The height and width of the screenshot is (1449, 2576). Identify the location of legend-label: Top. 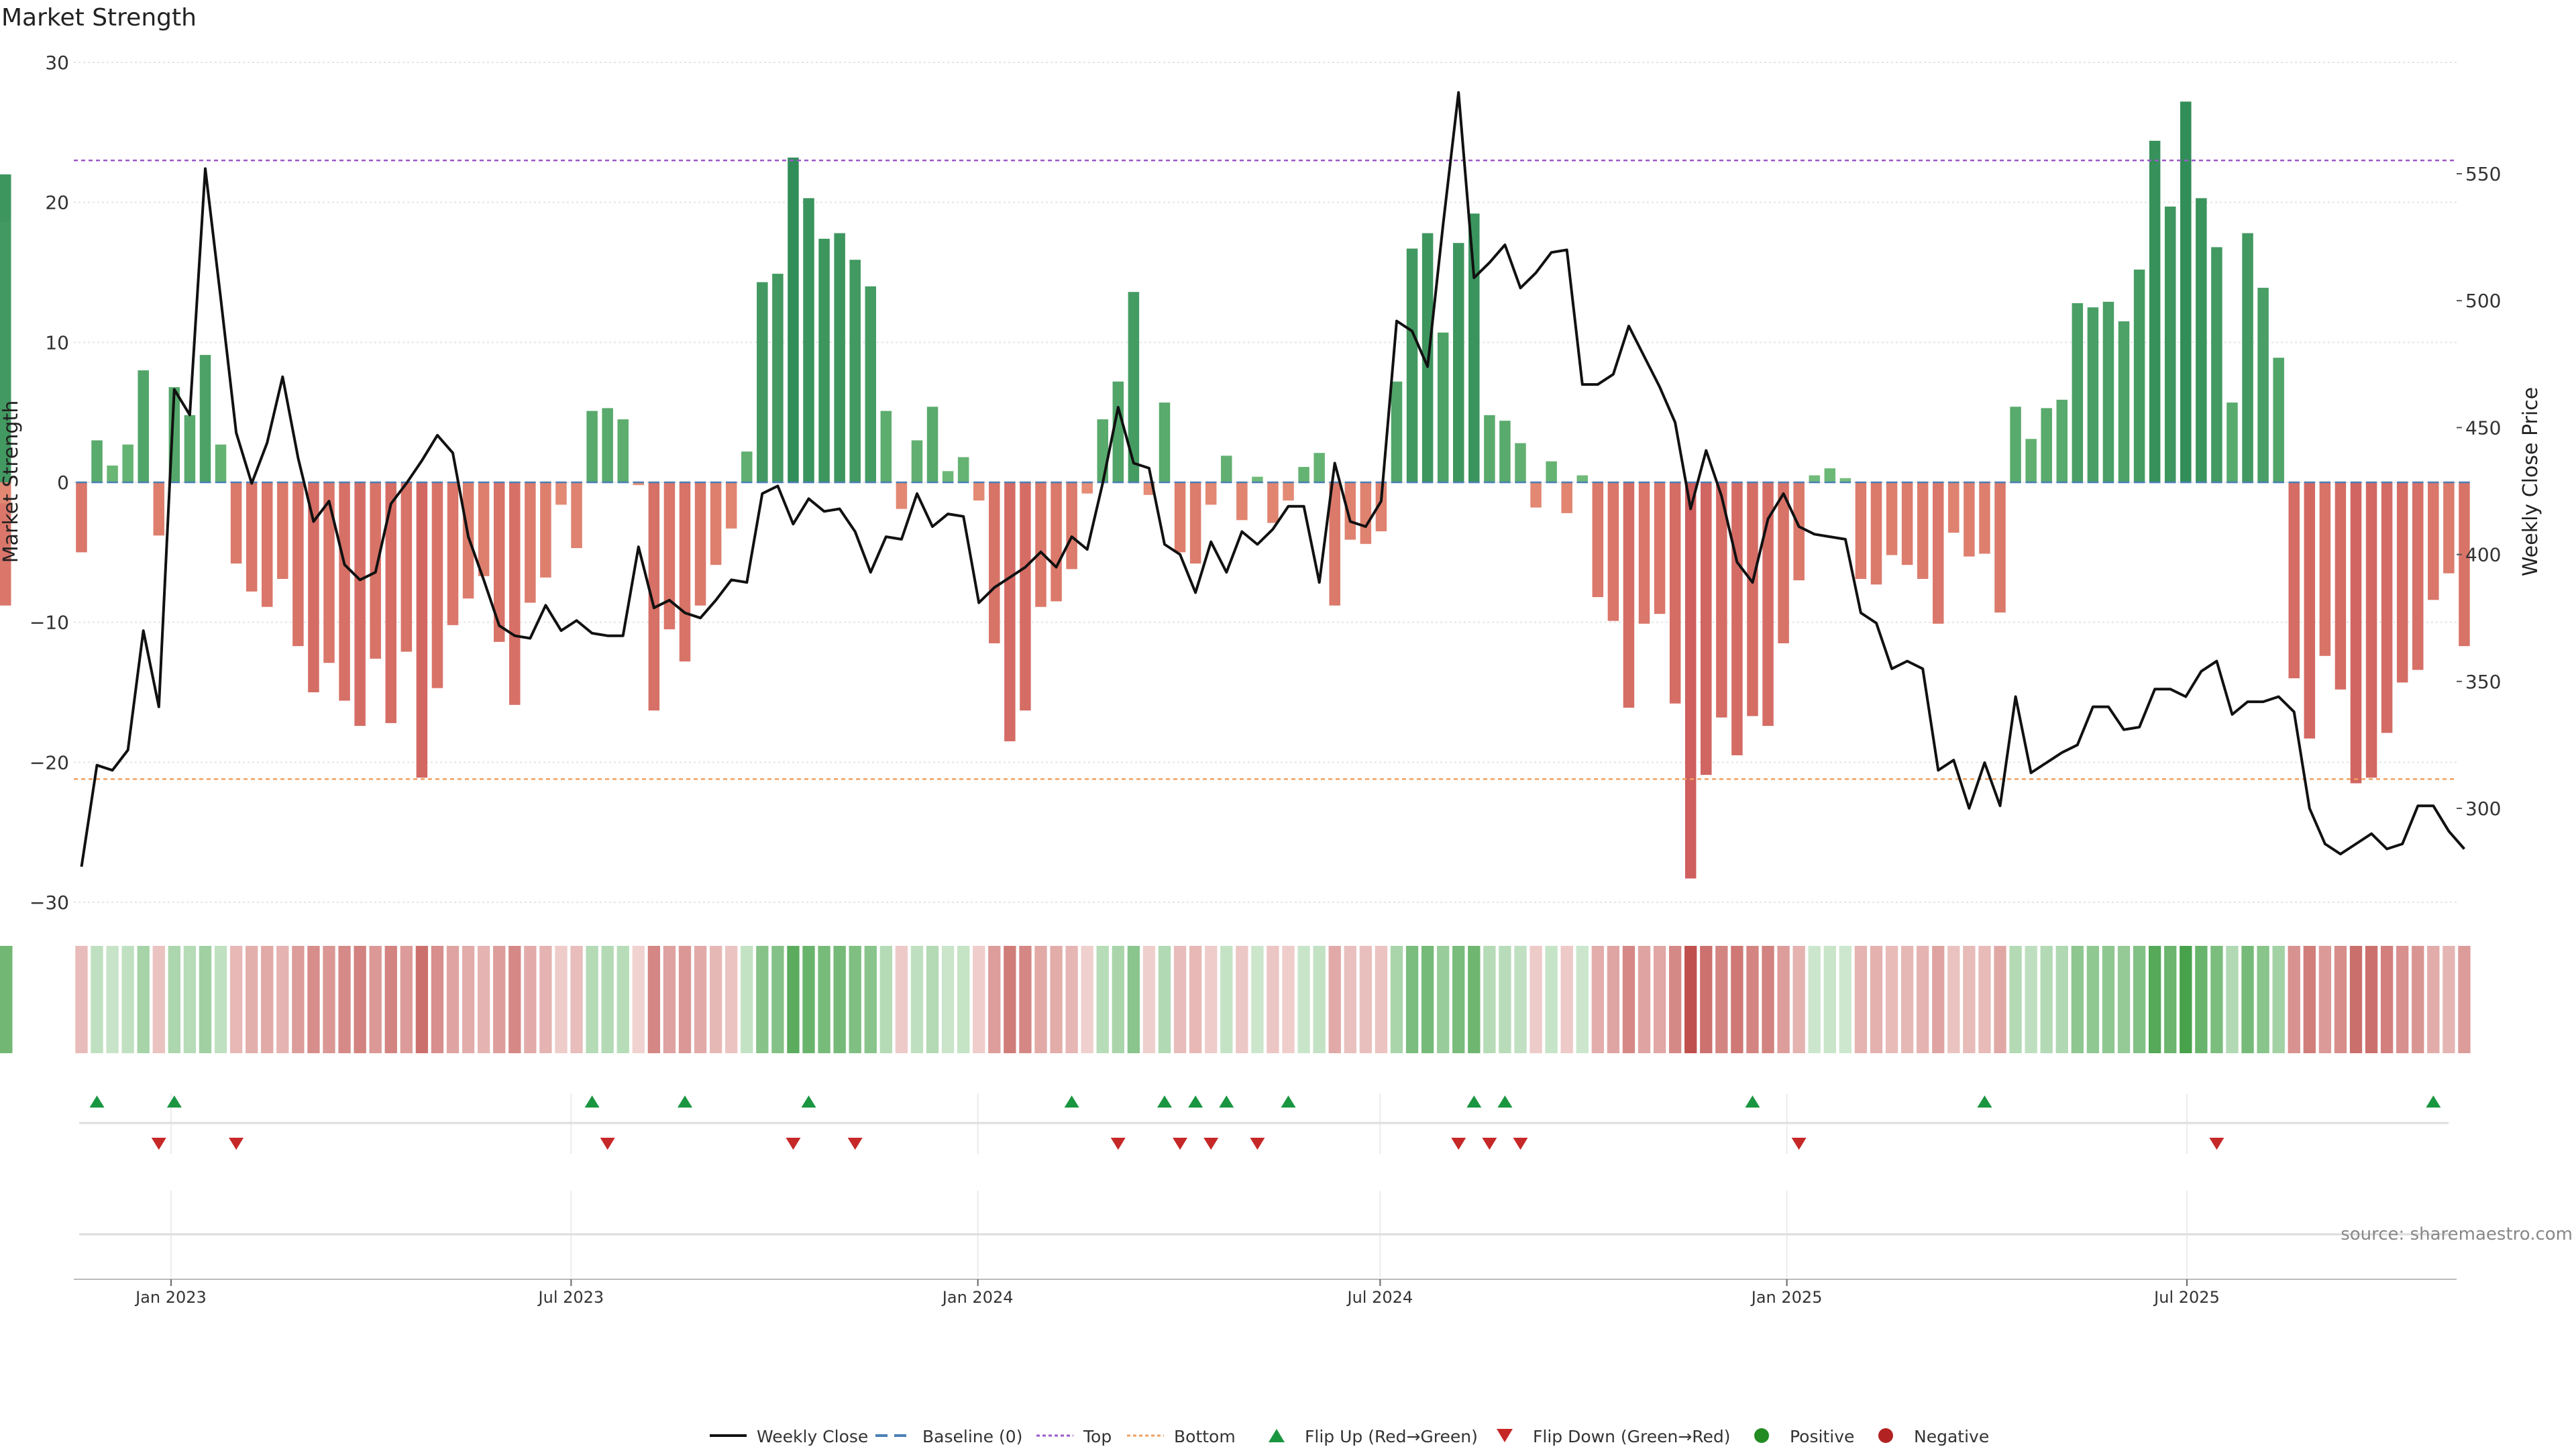
(1097, 1436).